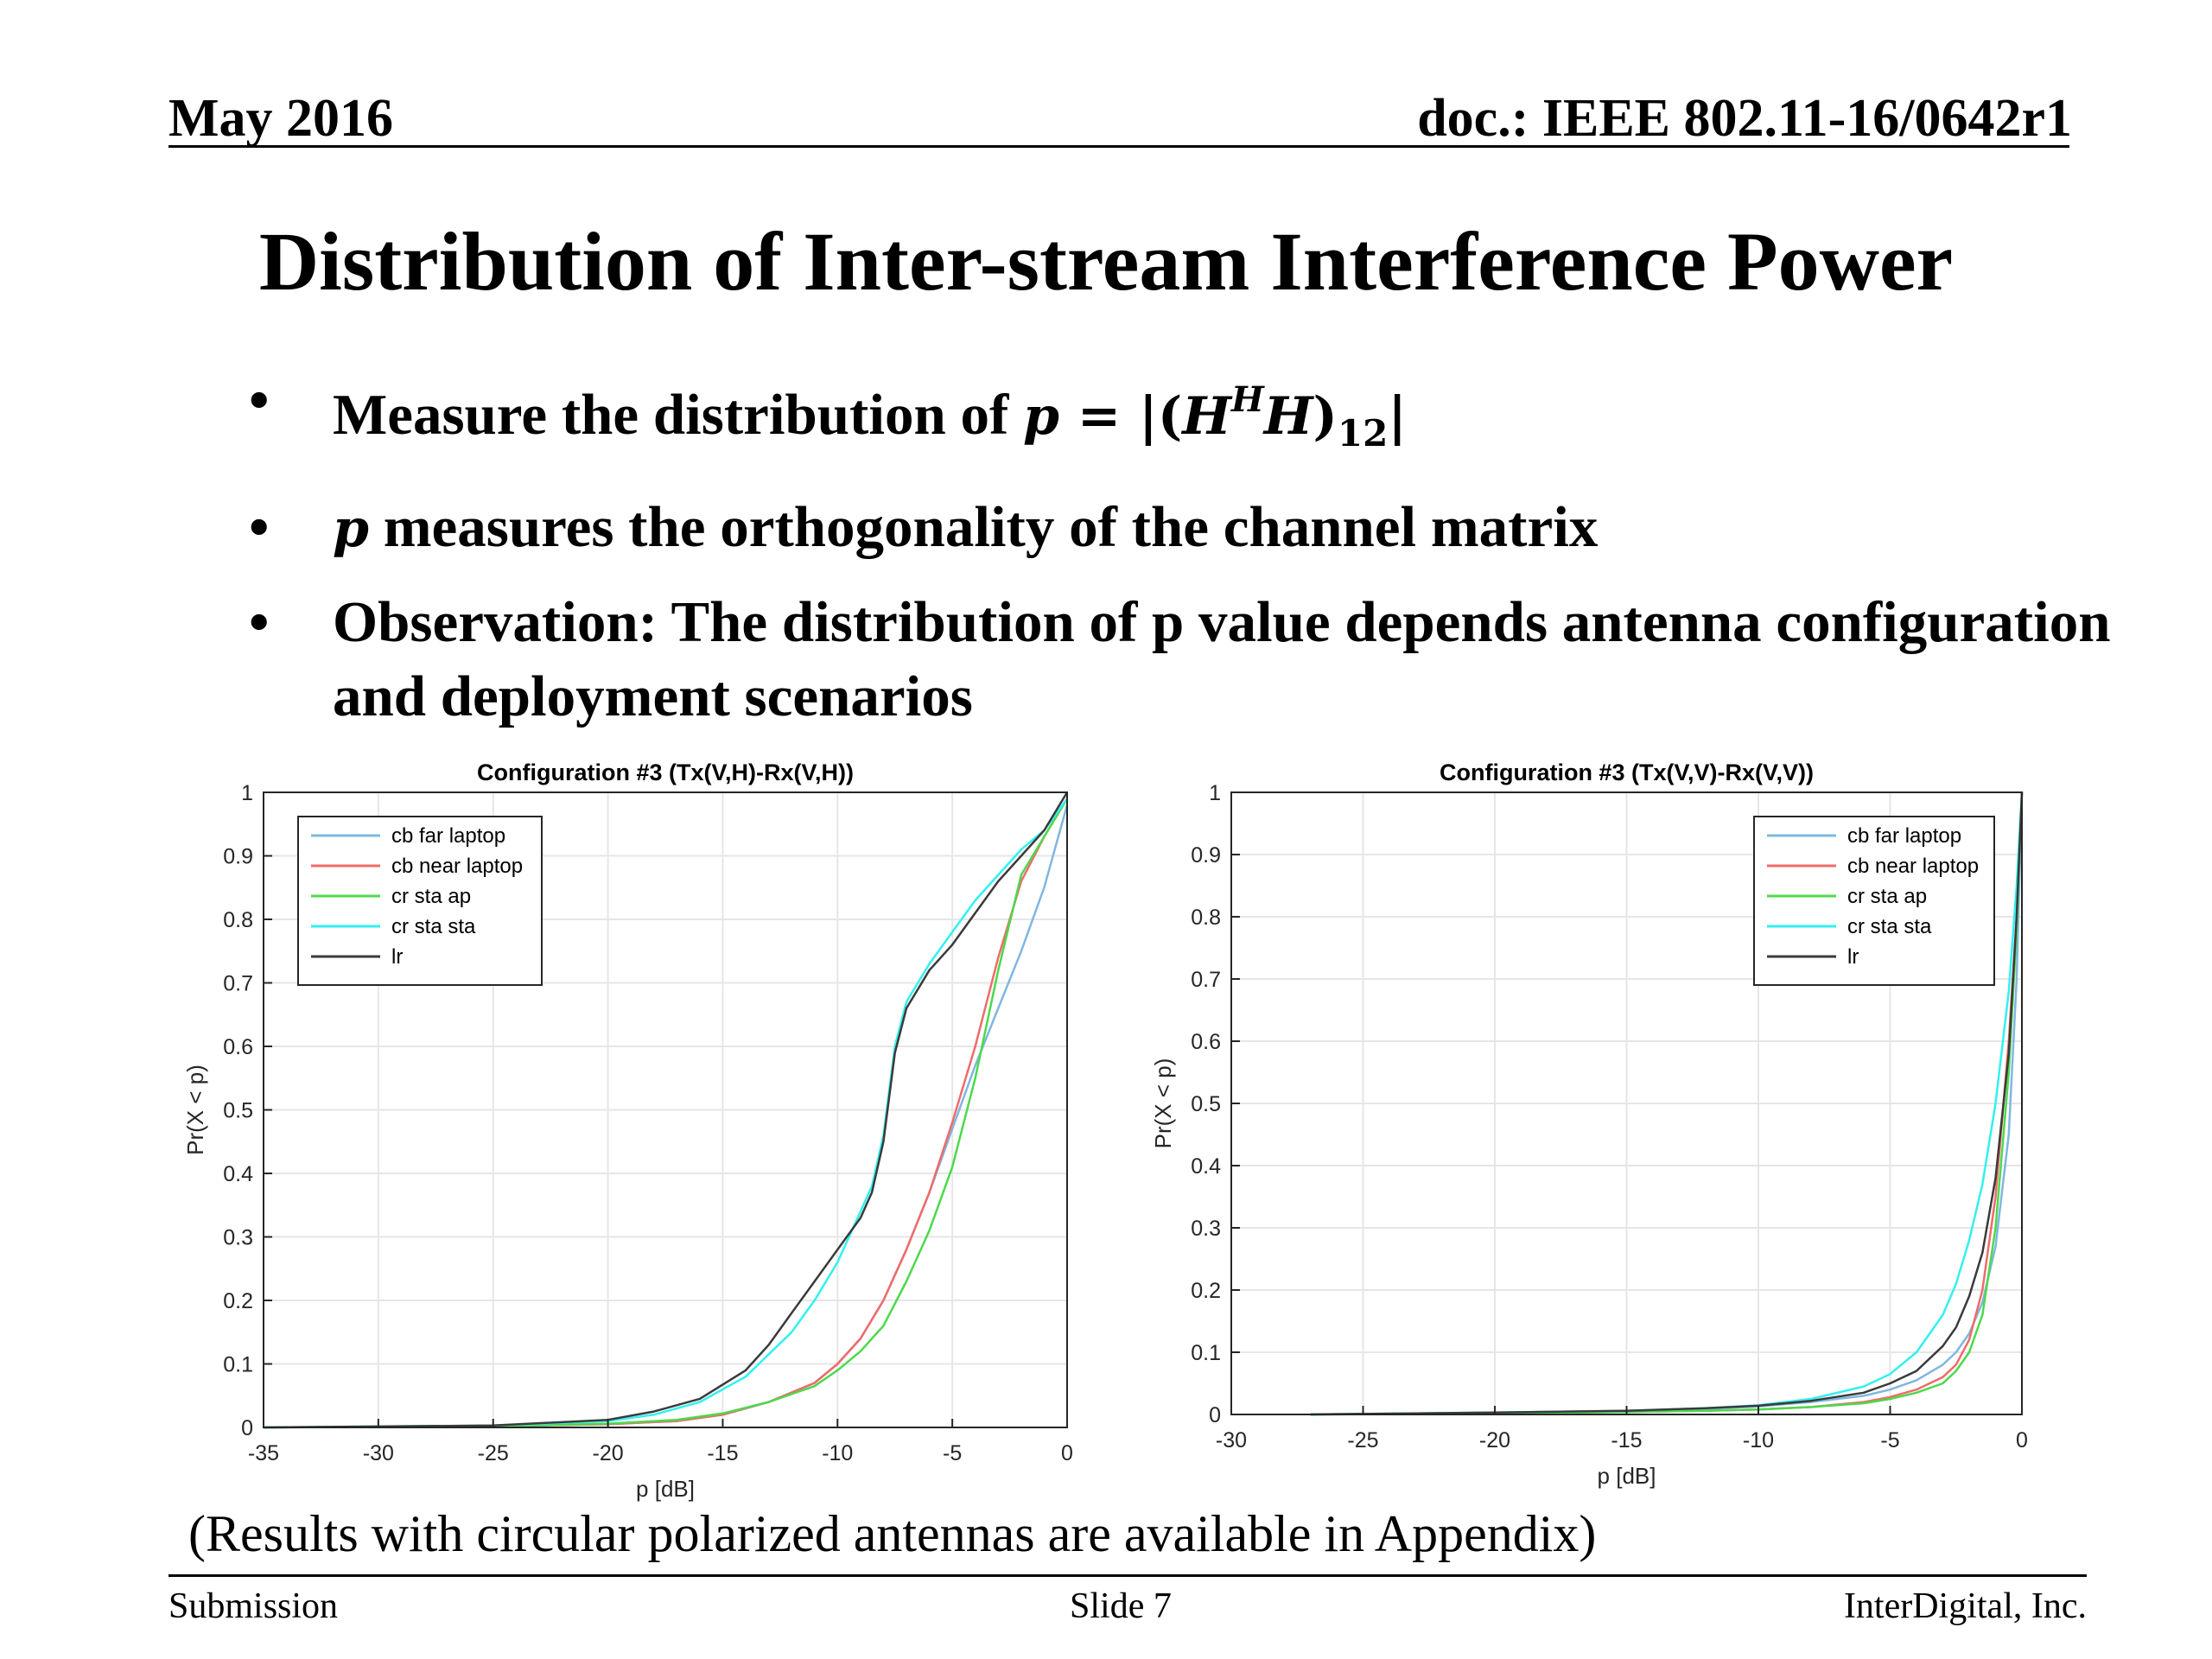 The width and height of the screenshot is (2212, 1659). Describe the element at coordinates (671, 415) in the screenshot. I see `bullet-1-text: Measure the distribution of` at that location.